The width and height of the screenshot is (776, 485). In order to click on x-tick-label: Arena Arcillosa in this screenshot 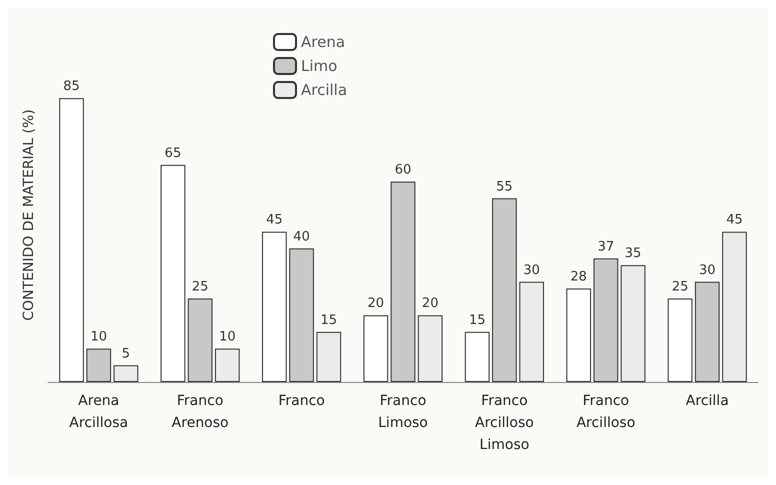, I will do `click(98, 412)`.